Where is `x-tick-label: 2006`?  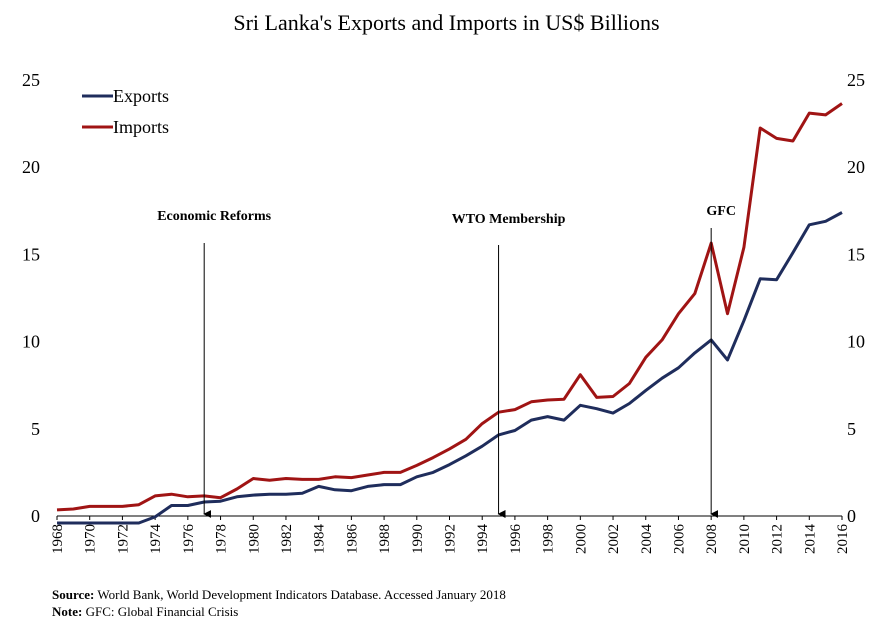
x-tick-label: 2006 is located at coordinates (679, 539).